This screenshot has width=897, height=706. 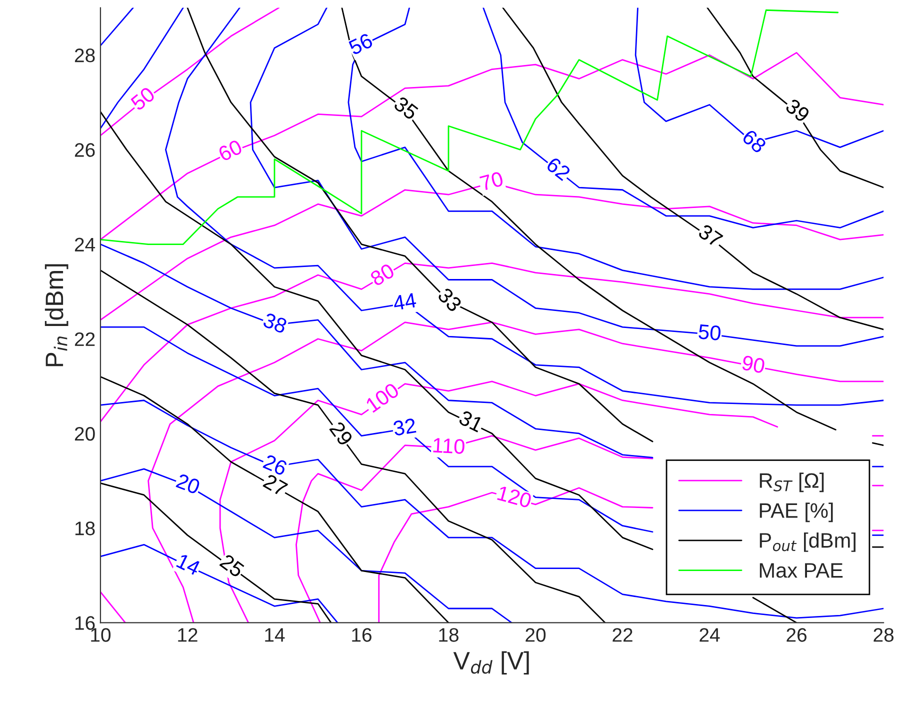 I want to click on y-tick-label: 18, so click(x=85, y=529).